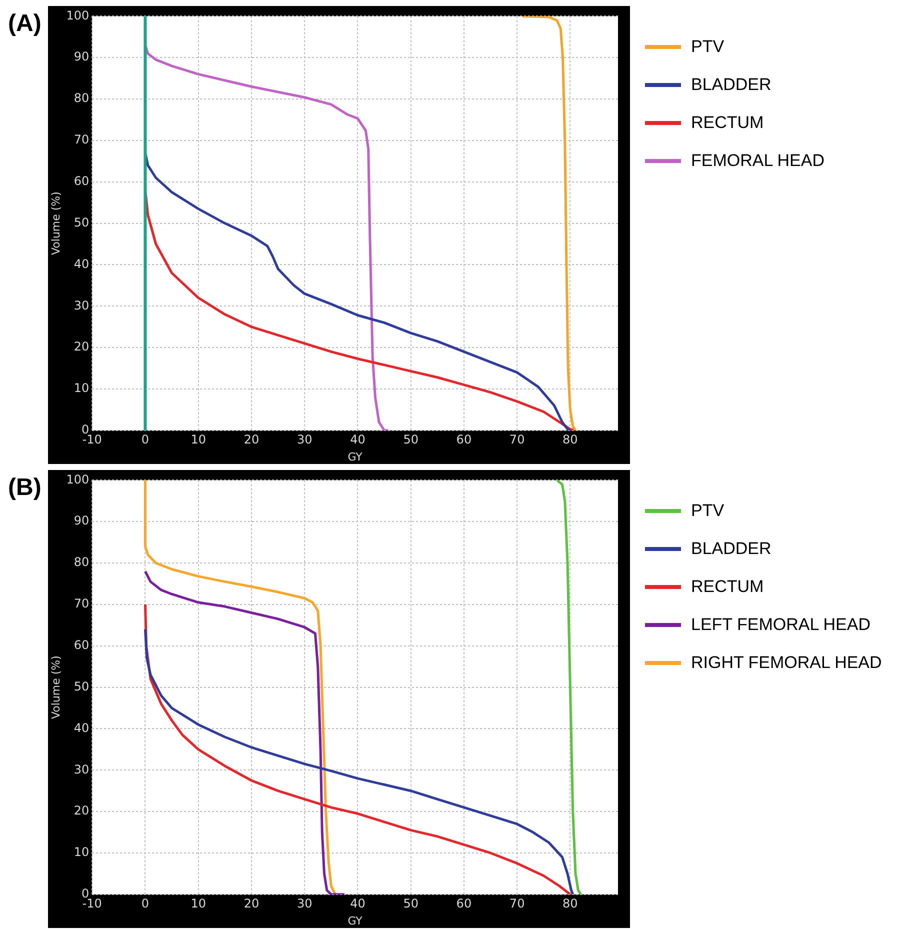 The height and width of the screenshot is (929, 912). Describe the element at coordinates (25, 24) in the screenshot. I see `chart-title: (A)` at that location.